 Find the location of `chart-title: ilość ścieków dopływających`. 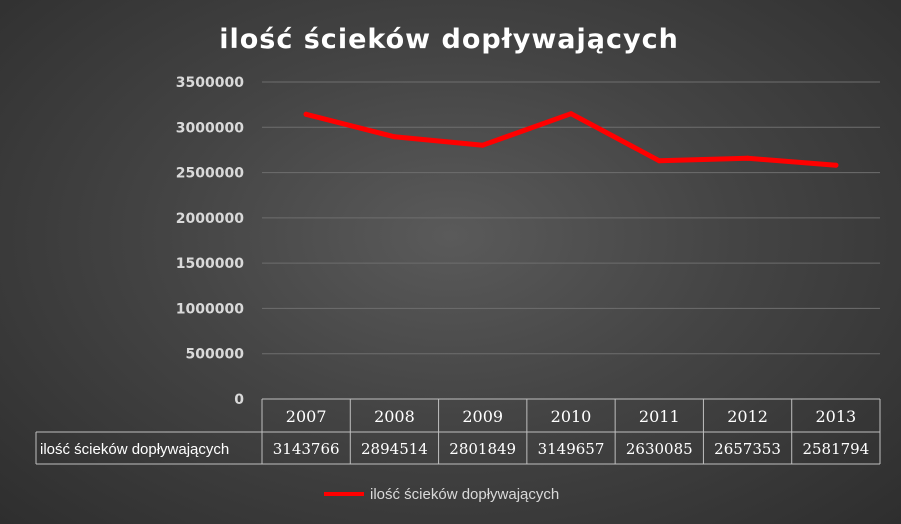

chart-title: ilość ścieków dopływających is located at coordinates (449, 39).